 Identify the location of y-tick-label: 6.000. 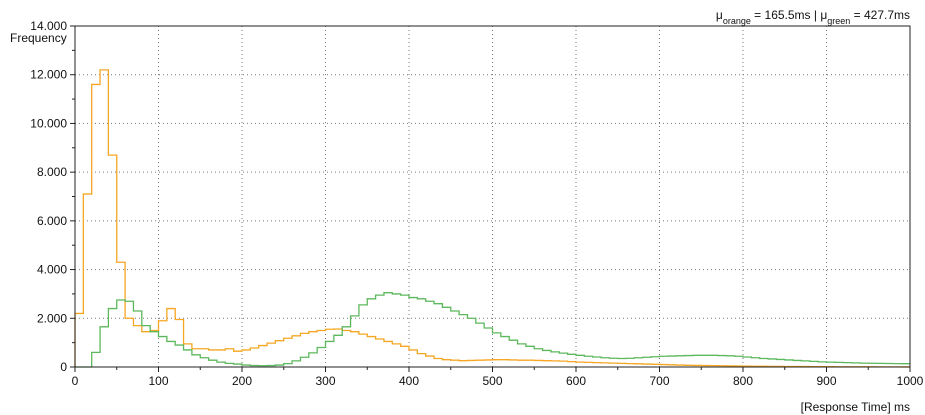
(52, 221).